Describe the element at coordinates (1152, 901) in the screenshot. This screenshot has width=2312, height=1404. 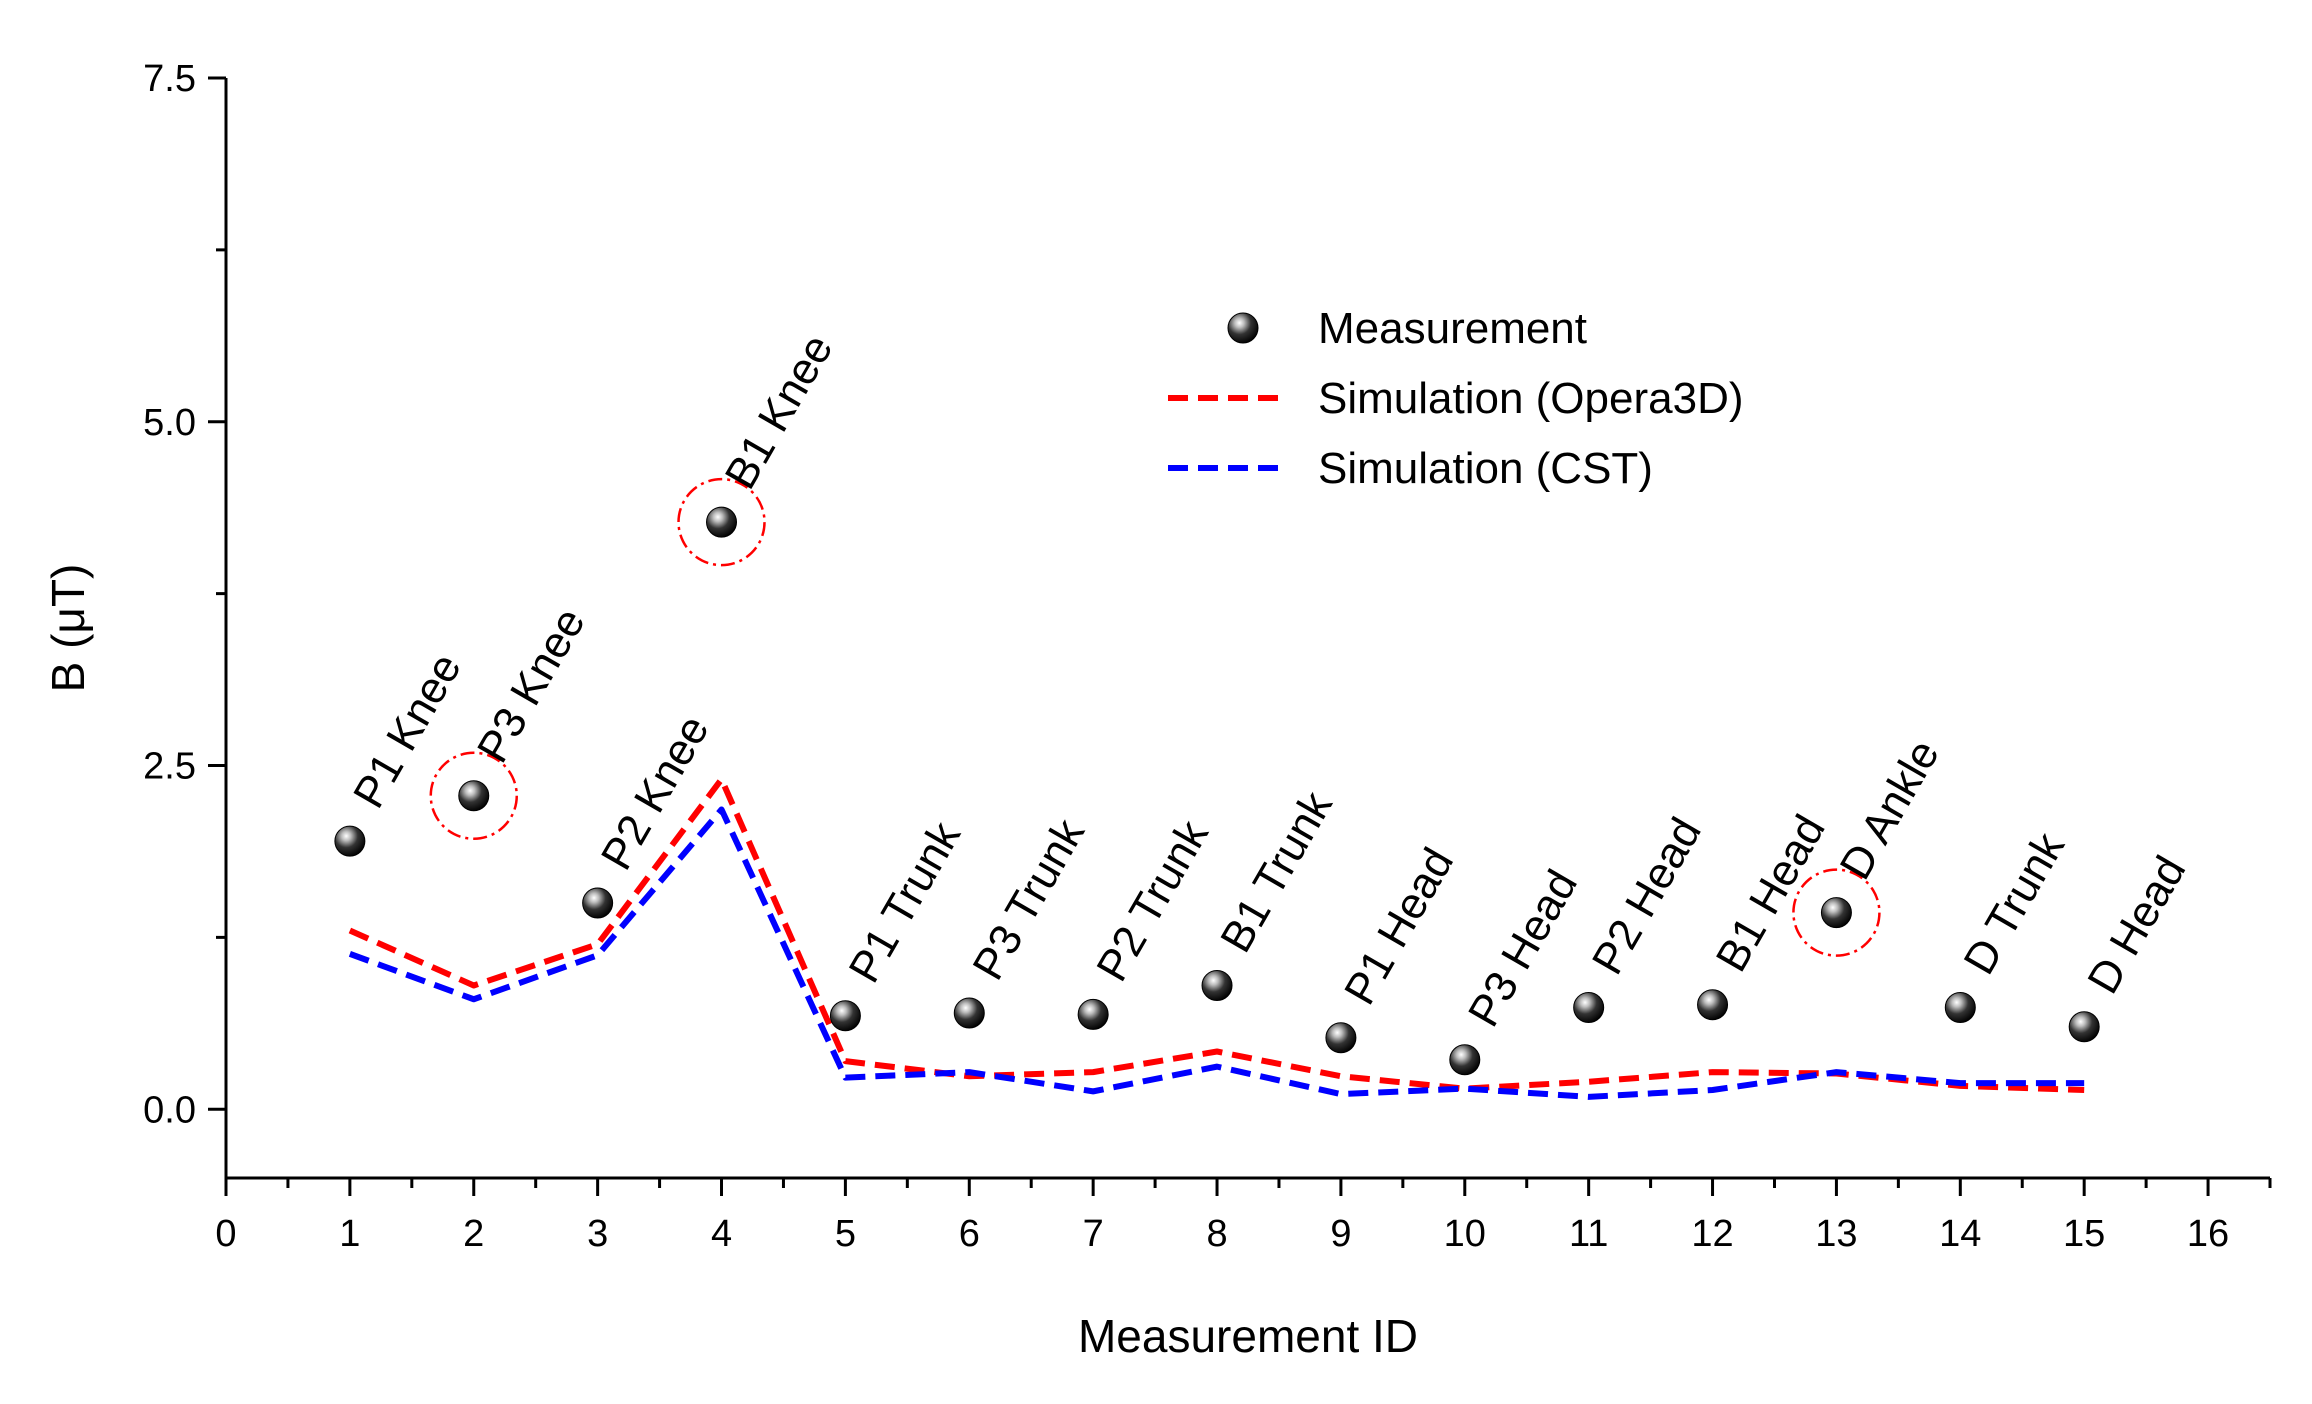
I see `point-label: P2 Trunk` at that location.